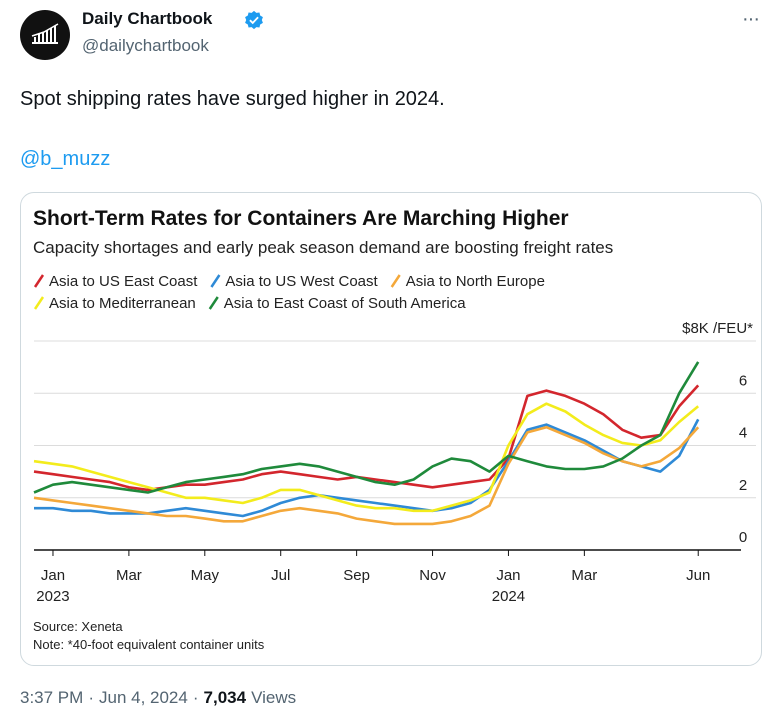  Describe the element at coordinates (122, 303) in the screenshot. I see `legend-label: Asia to Mediterranean` at that location.